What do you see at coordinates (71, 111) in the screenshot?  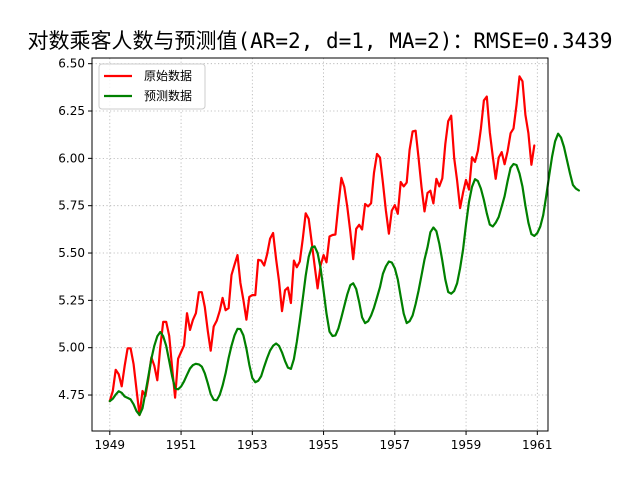 I see `y-tick-label: 6.25` at bounding box center [71, 111].